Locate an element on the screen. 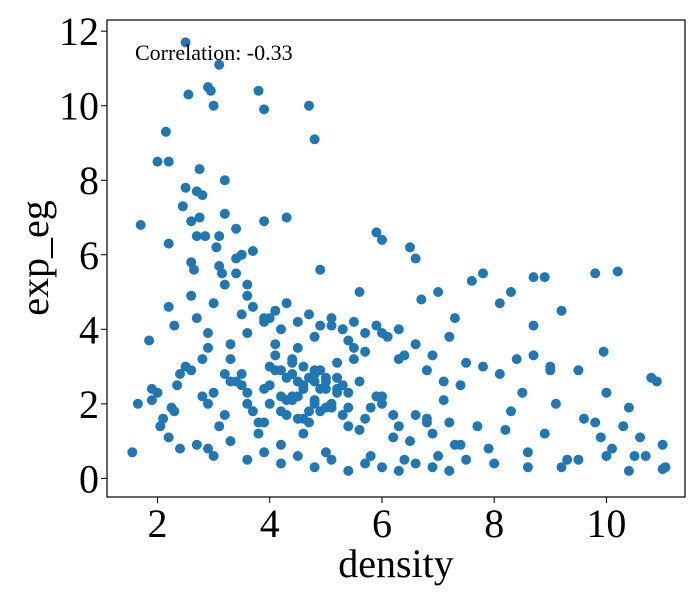 Image resolution: width=700 pixels, height=600 pixels. y-tick-label: 6 is located at coordinates (89, 255).